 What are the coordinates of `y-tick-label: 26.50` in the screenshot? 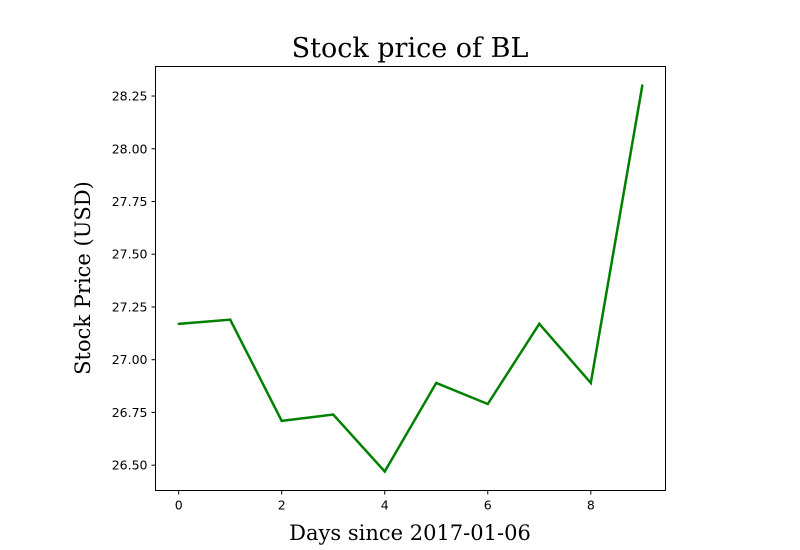 It's located at (130, 465).